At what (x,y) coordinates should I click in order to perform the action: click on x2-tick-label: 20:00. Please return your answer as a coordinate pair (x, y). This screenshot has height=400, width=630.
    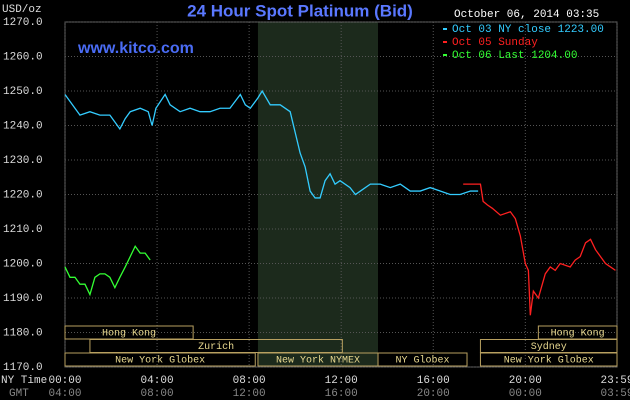
    Looking at the image, I should click on (433, 394).